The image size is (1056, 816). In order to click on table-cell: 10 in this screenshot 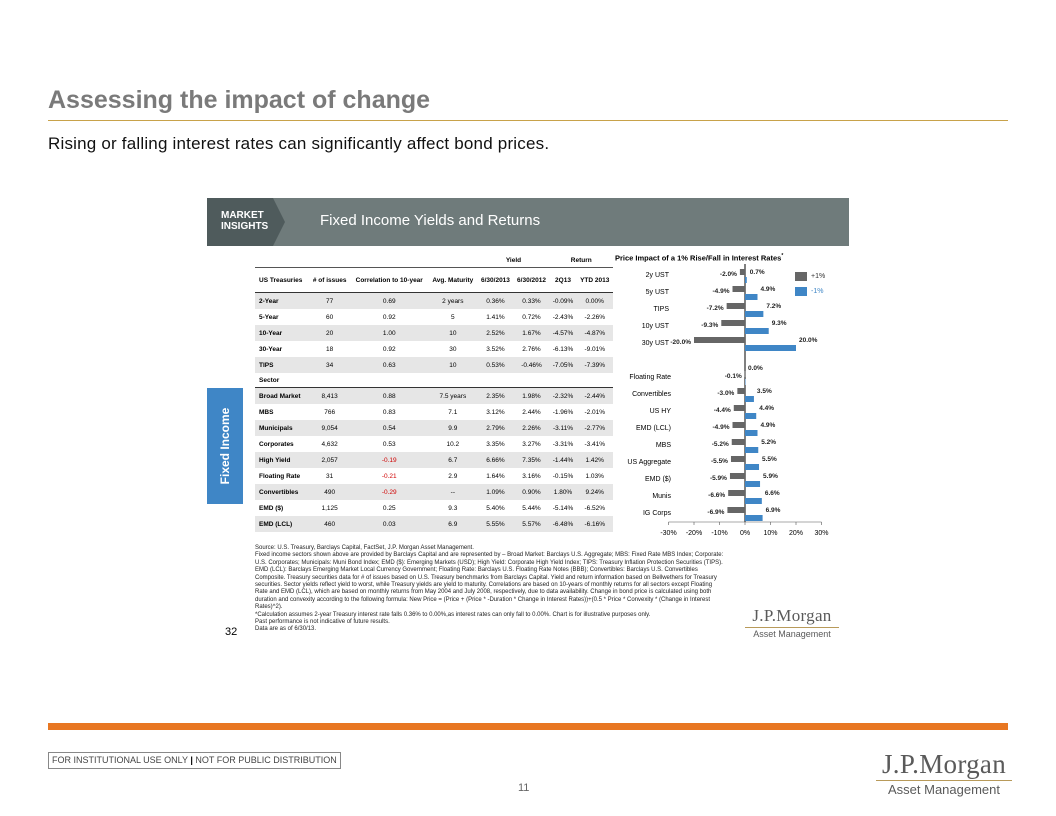, I will do `click(453, 333)`.